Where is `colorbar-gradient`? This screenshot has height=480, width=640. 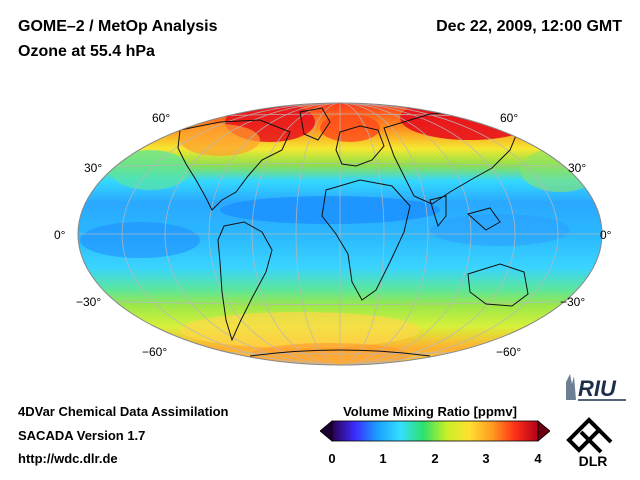
colorbar-gradient is located at coordinates (435, 431).